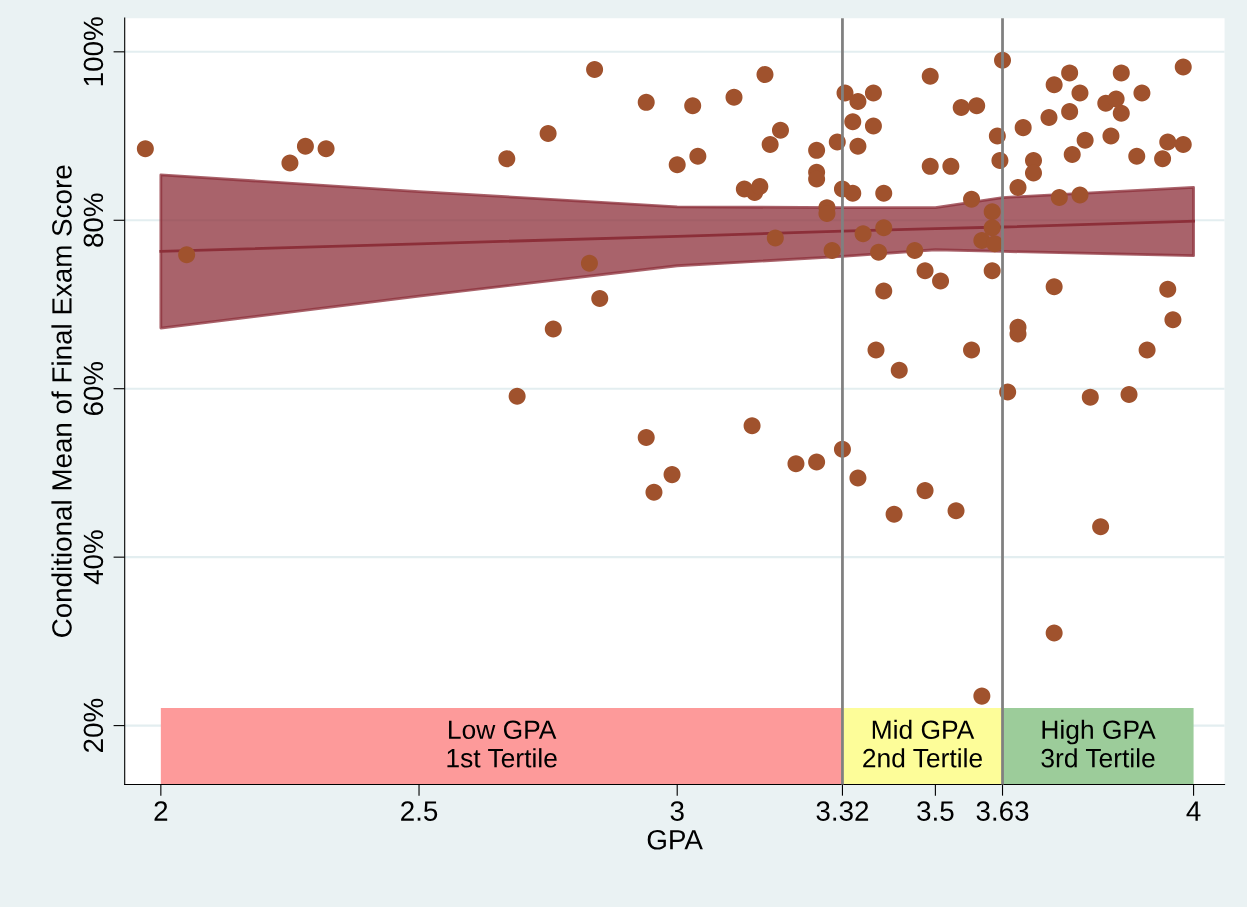 This screenshot has width=1247, height=907. Describe the element at coordinates (922, 743) in the screenshot. I see `band-label: Mid GPA 2nd Tertile` at that location.